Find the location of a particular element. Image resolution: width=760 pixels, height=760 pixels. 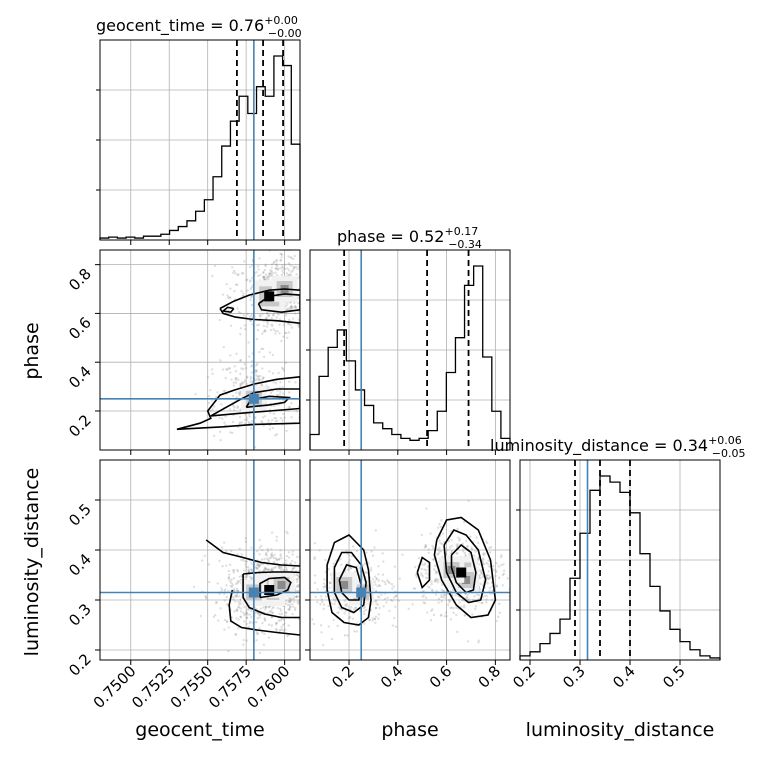

xtick-label-luminosity_distance: 0.4 is located at coordinates (624, 677).